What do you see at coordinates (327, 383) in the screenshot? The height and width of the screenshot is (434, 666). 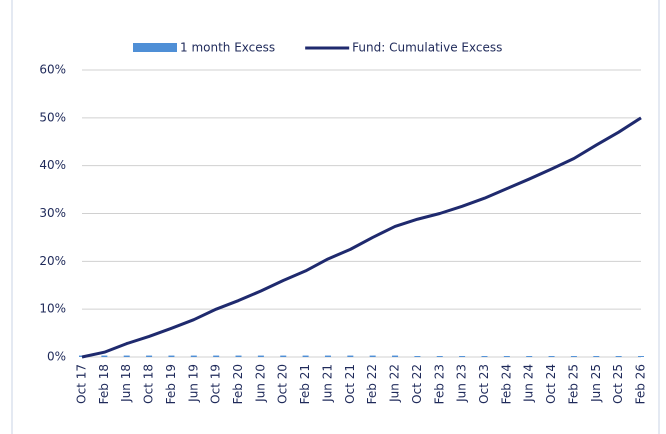 I see `x-tick-label: Jun 21` at bounding box center [327, 383].